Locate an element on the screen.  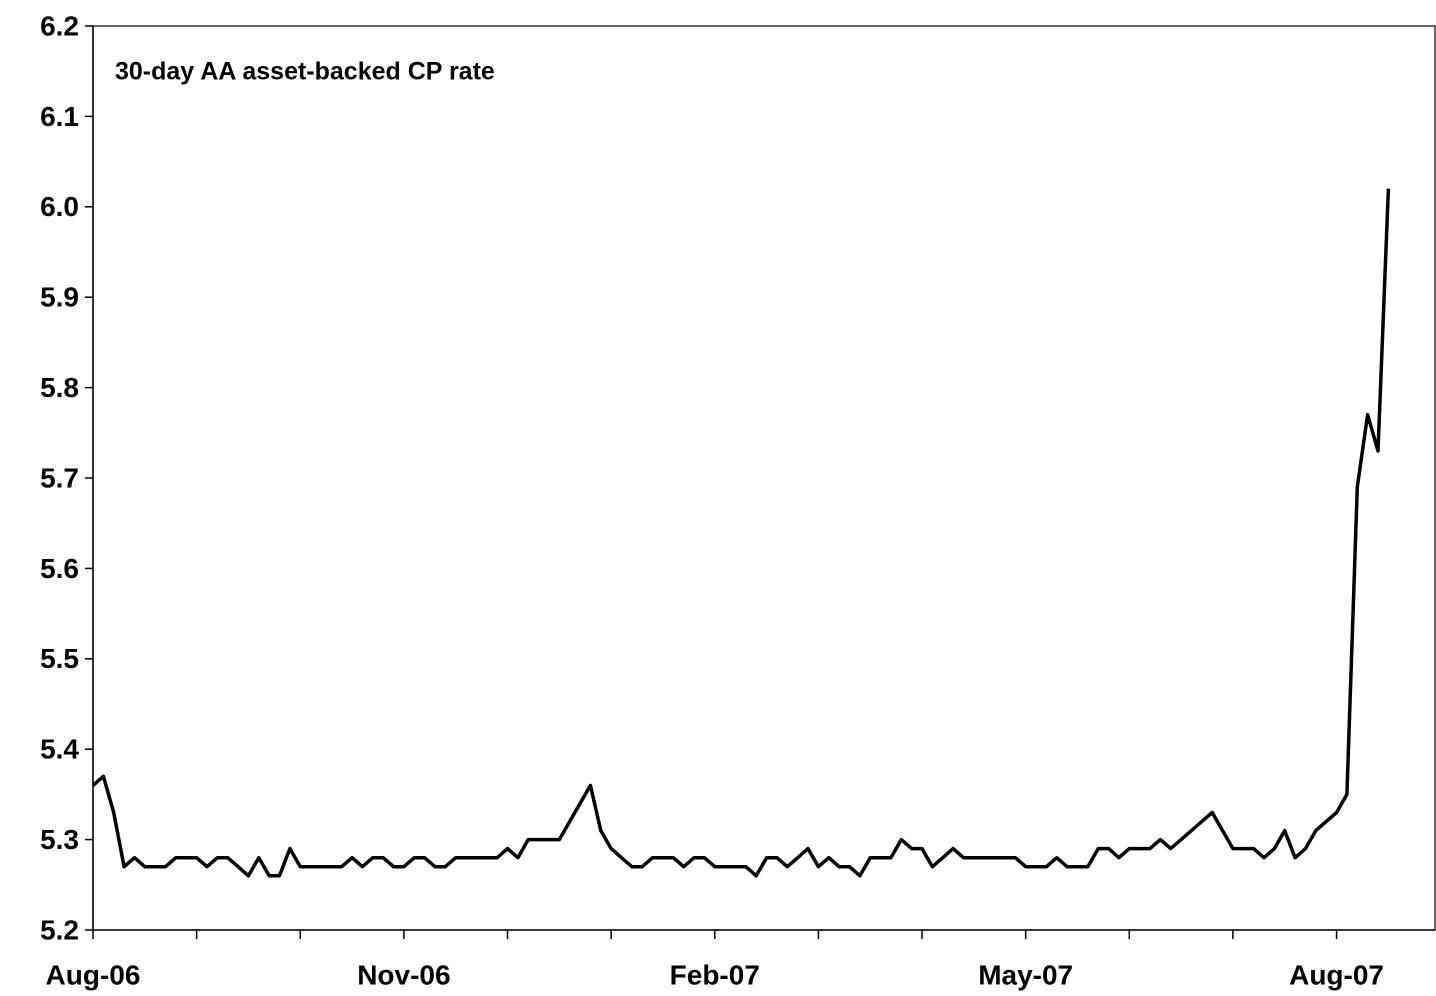
y-tick-label: 5.6 is located at coordinates (59, 568).